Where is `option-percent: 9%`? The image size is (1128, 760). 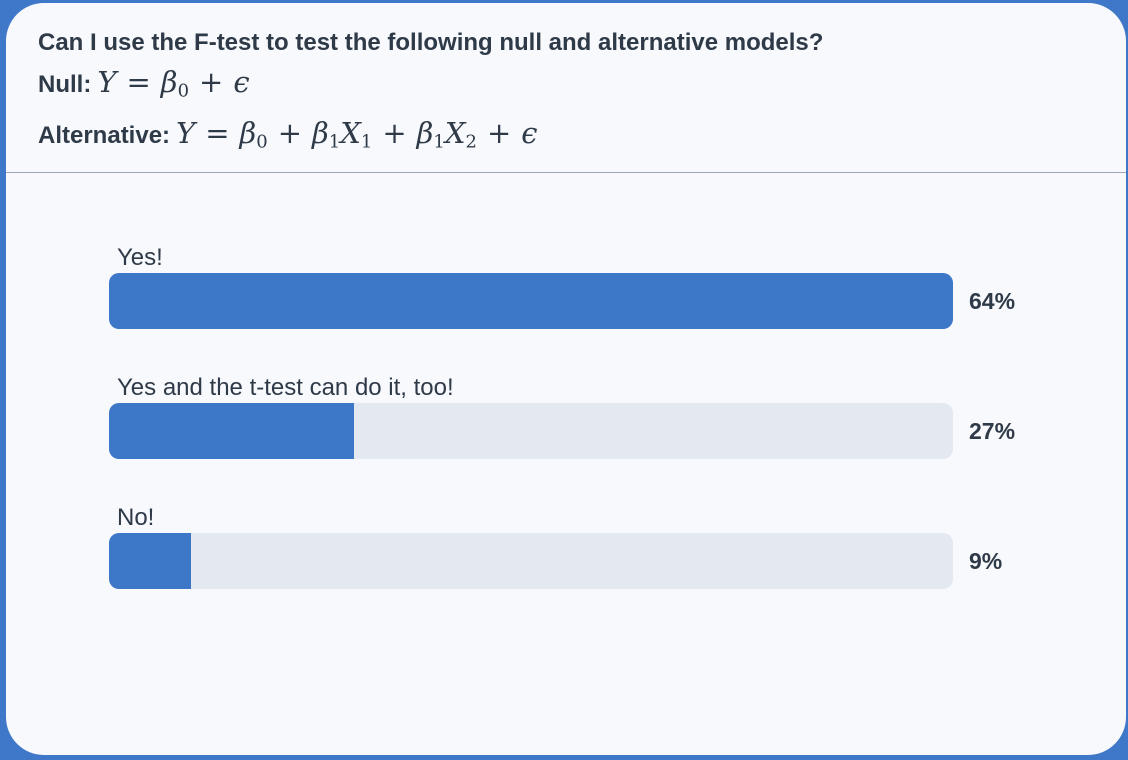
option-percent: 9% is located at coordinates (986, 561).